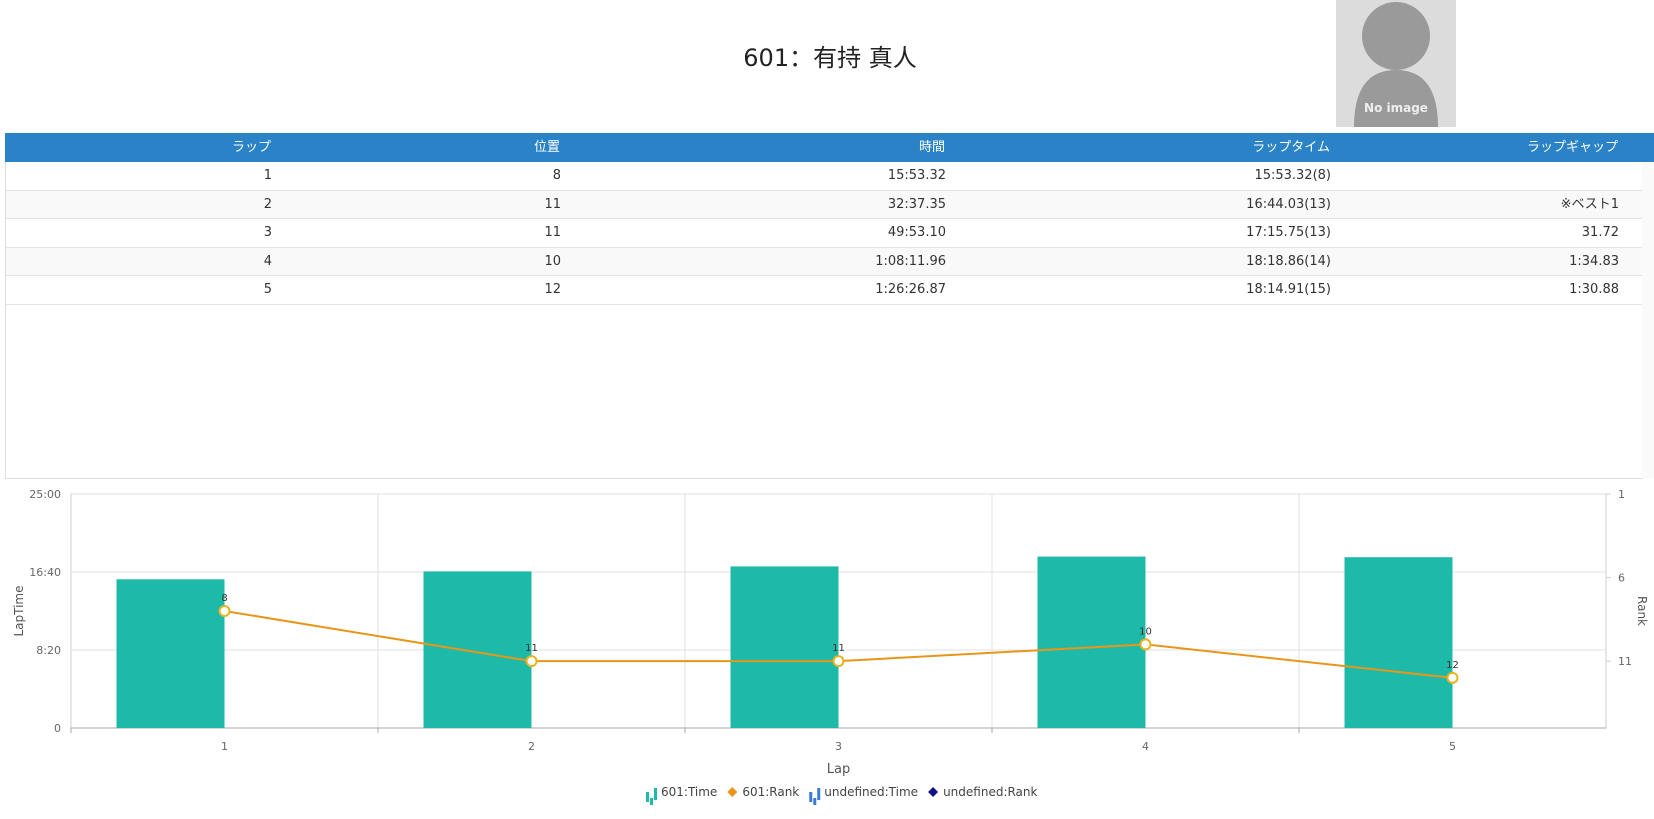 The image size is (1654, 819). What do you see at coordinates (910, 289) in the screenshot?
I see `table-cell: 1:26:26.87` at bounding box center [910, 289].